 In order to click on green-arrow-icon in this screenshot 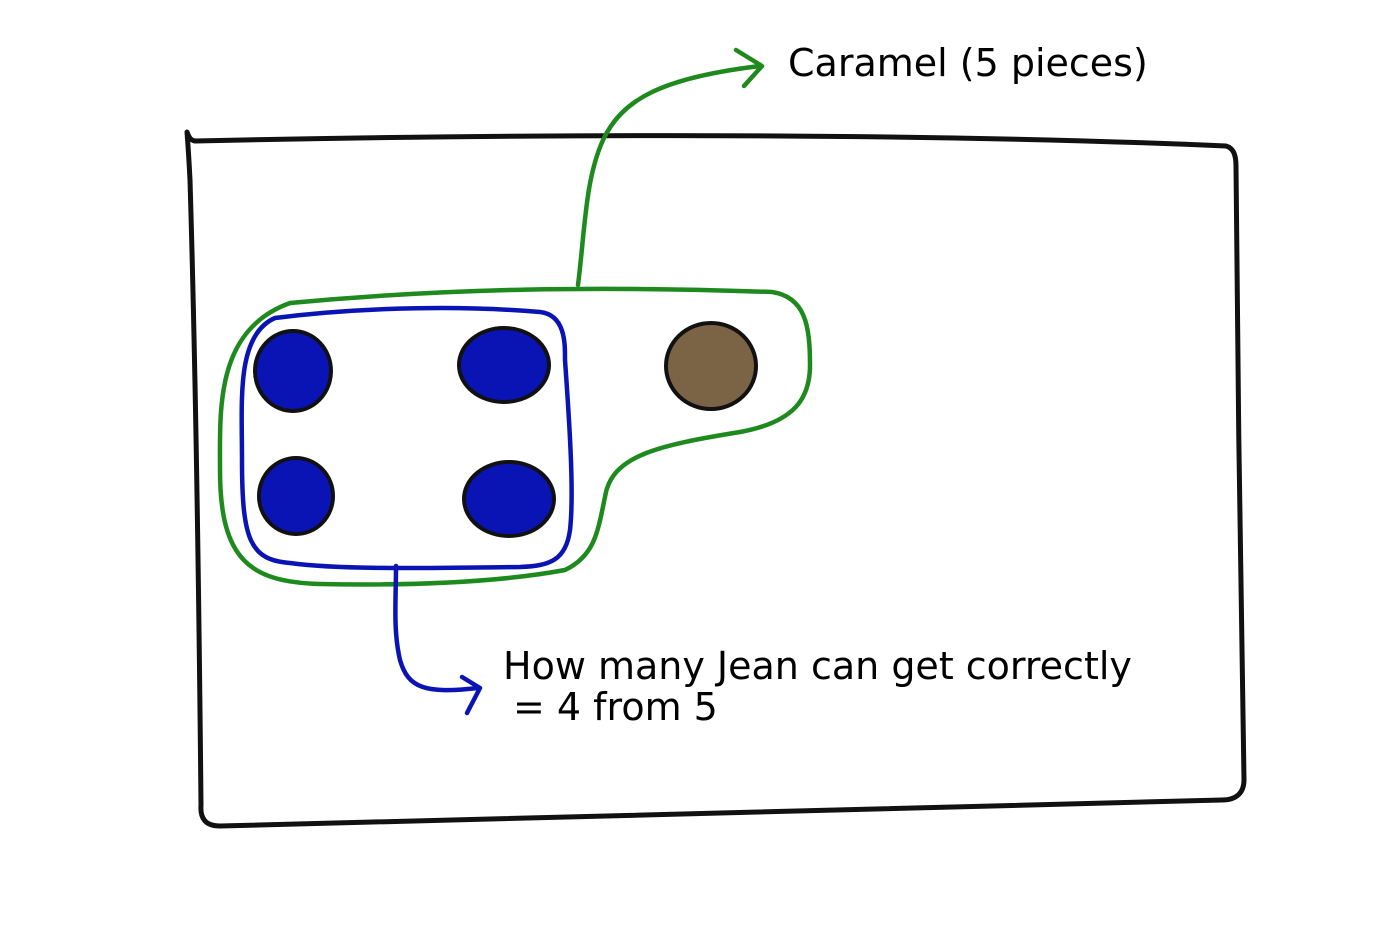, I will do `click(669, 175)`.